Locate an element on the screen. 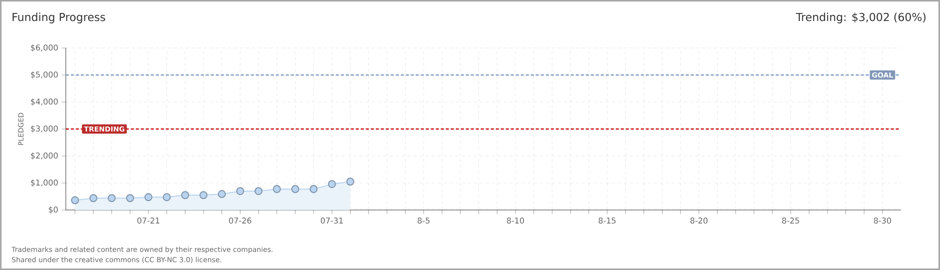 This screenshot has width=940, height=270. x-tick-label: 07-26 is located at coordinates (240, 221).